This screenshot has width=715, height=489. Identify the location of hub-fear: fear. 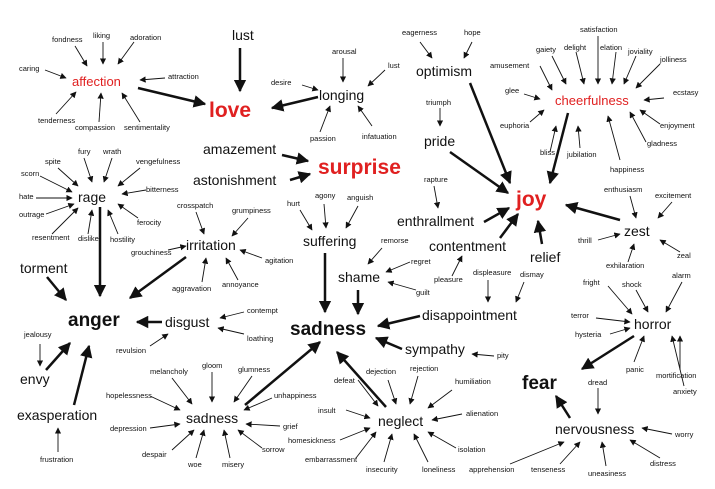
(539, 383).